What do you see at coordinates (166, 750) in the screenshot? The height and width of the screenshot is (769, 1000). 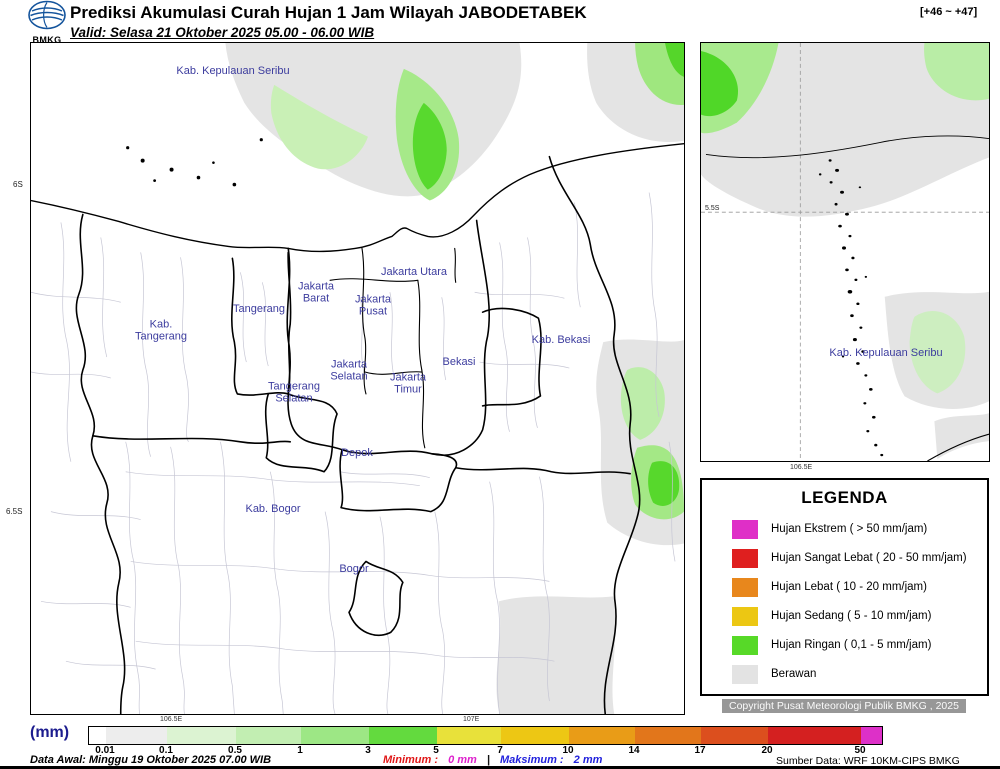 I see `colorbar-tick: 0.1` at bounding box center [166, 750].